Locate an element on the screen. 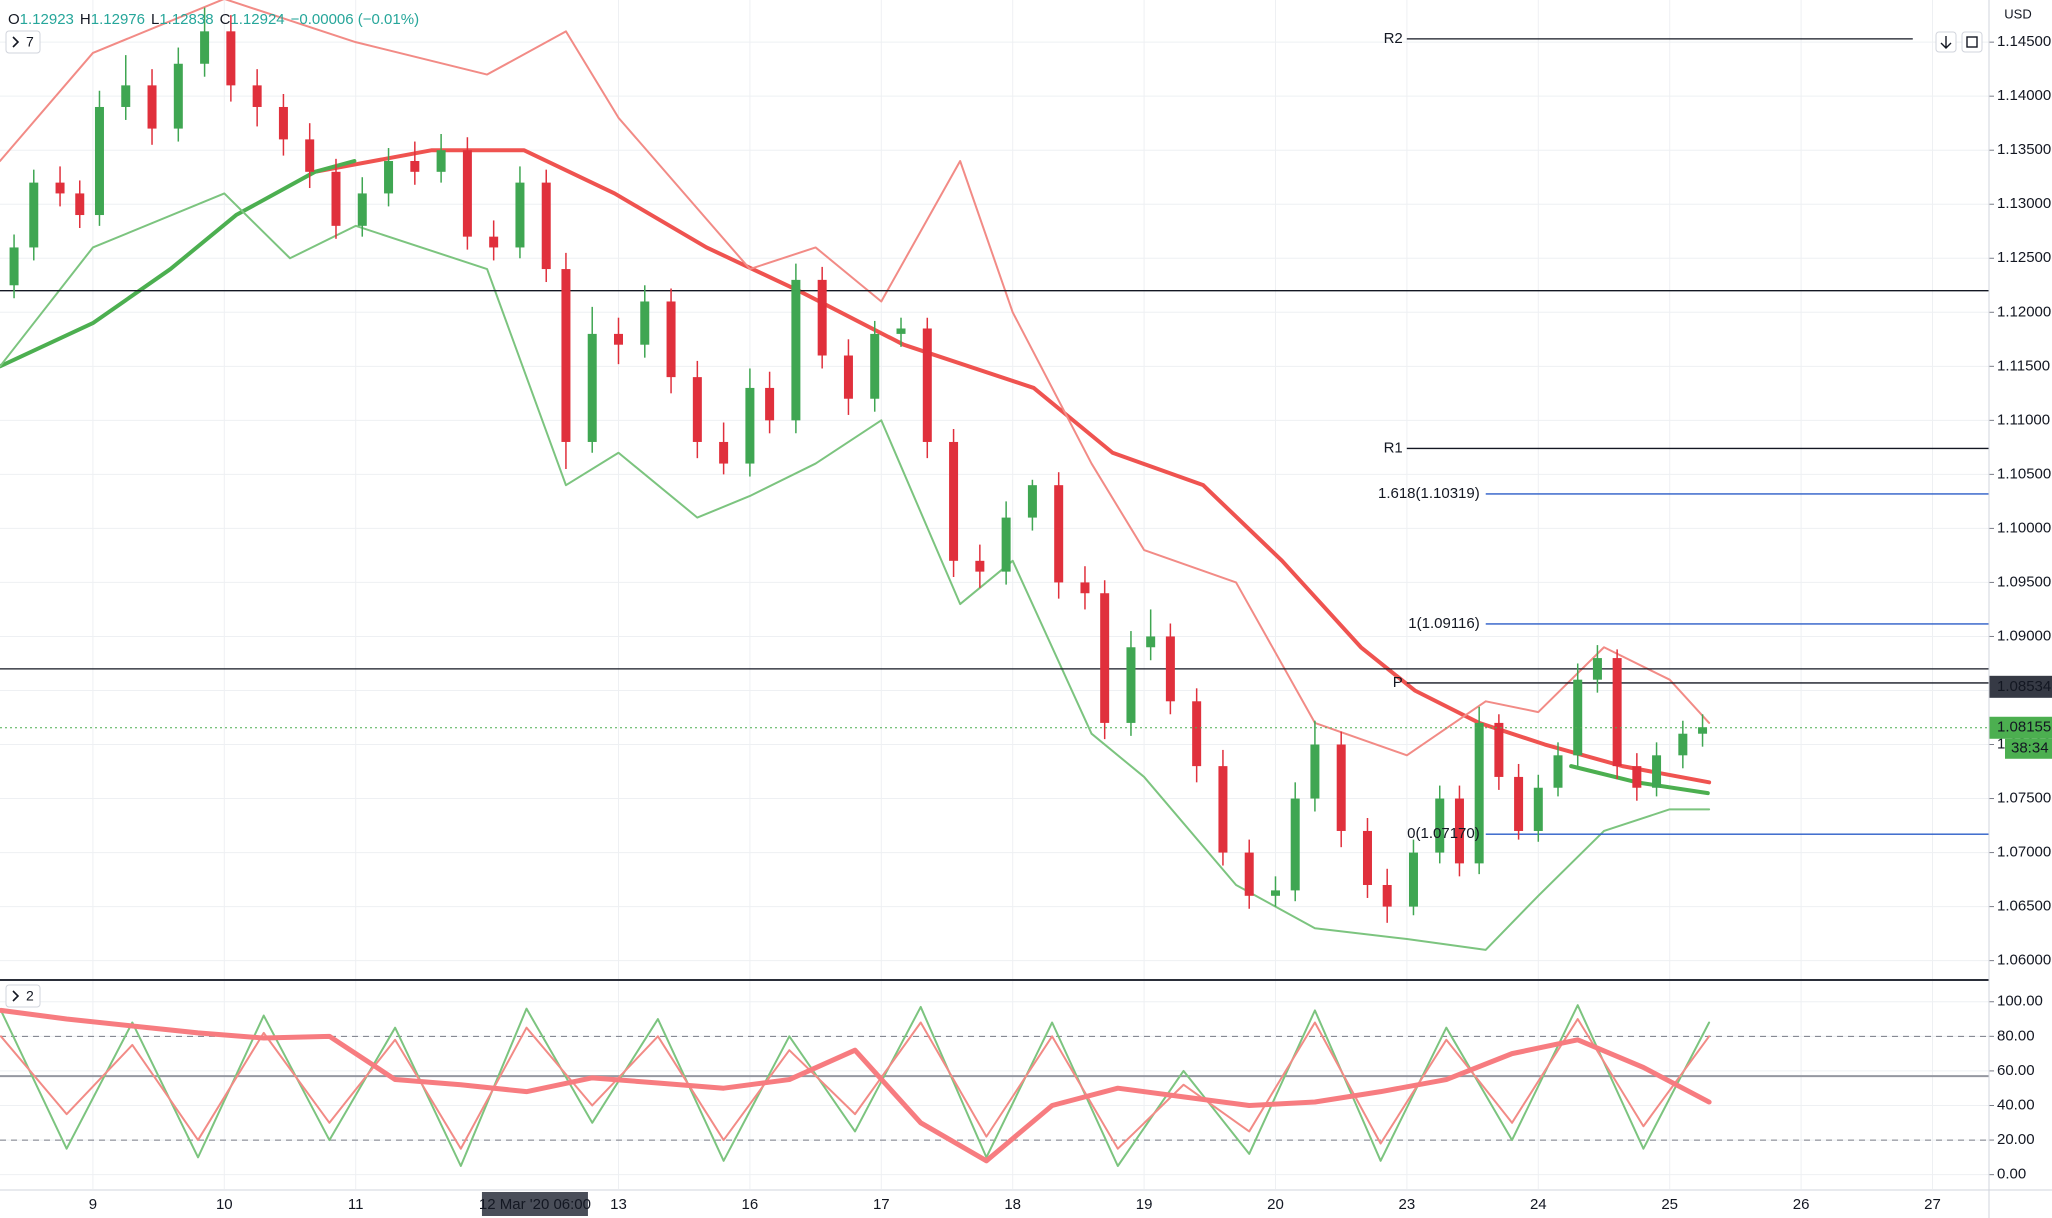 This screenshot has width=2052, height=1218. y-tick-label: 1.12500 is located at coordinates (2024, 257).